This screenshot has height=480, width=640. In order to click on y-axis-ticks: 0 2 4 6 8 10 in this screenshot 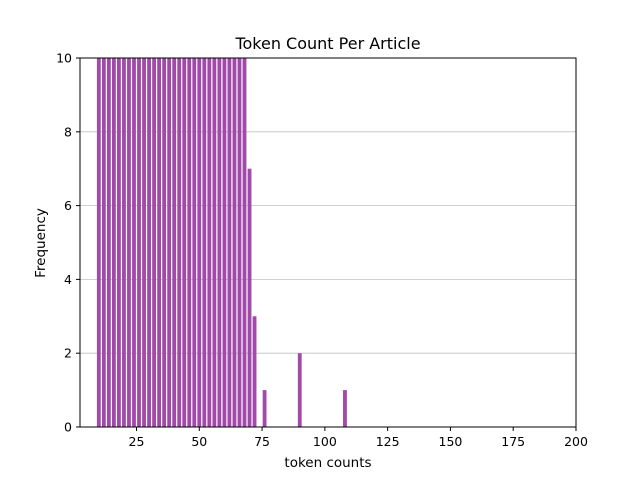, I will do `click(68, 243)`.